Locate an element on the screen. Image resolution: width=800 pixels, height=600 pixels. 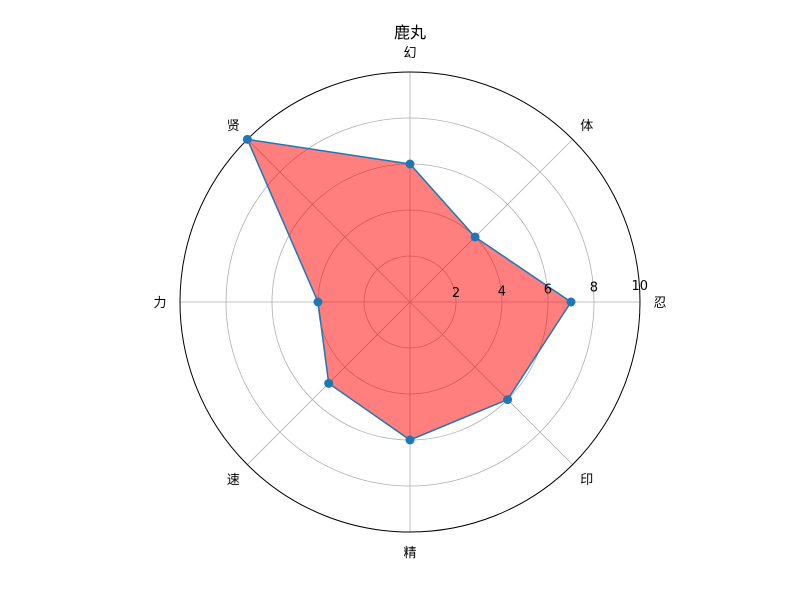
r-tick-label: 8 is located at coordinates (594, 288).